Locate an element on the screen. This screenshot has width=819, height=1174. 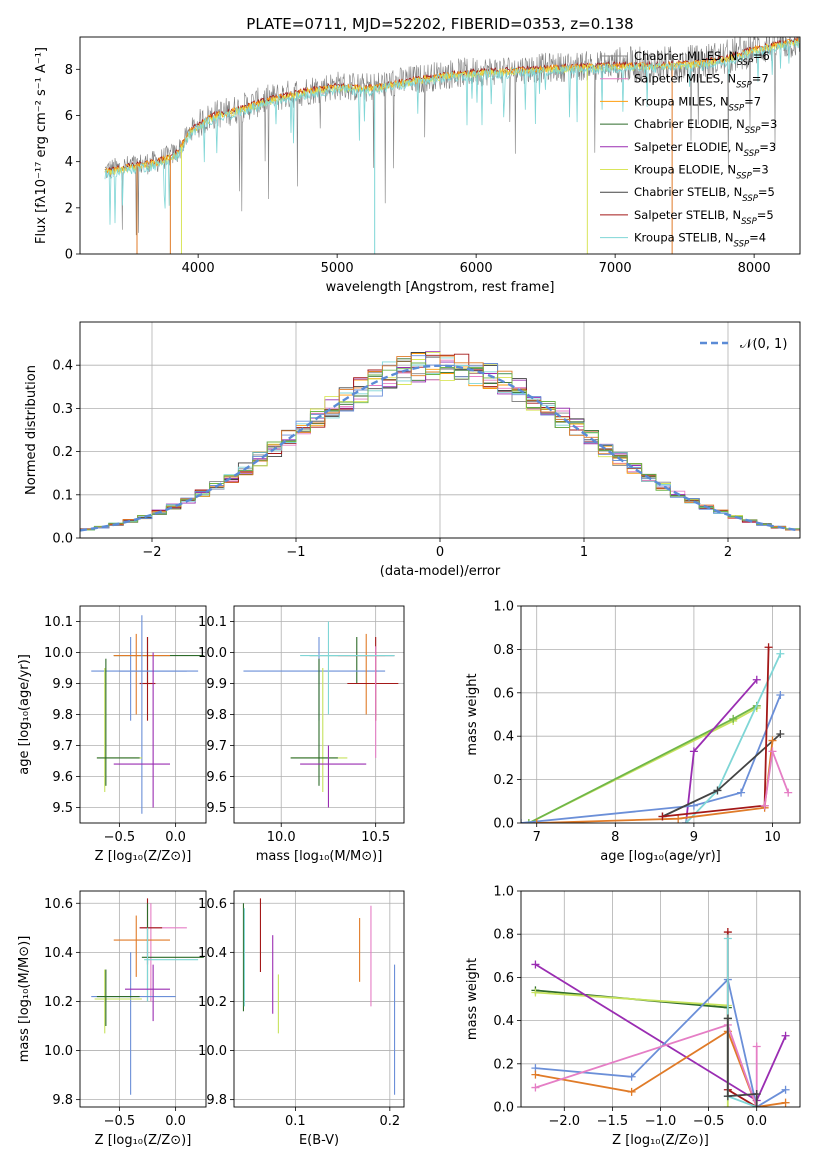
y-tick-label: 4 is located at coordinates (69, 162).